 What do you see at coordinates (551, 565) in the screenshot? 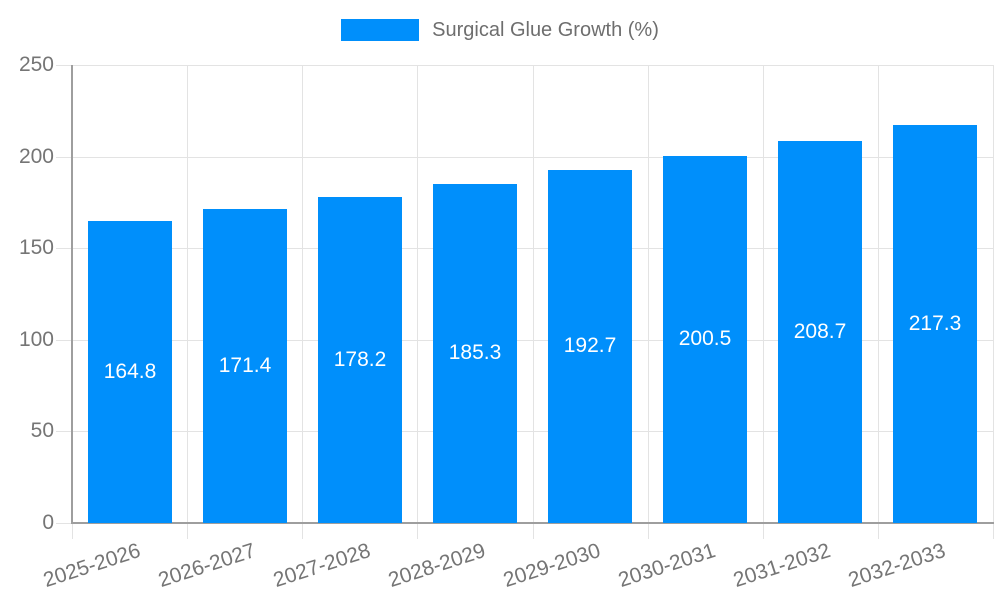
I see `x-axis-tick-label: 2029-2030` at bounding box center [551, 565].